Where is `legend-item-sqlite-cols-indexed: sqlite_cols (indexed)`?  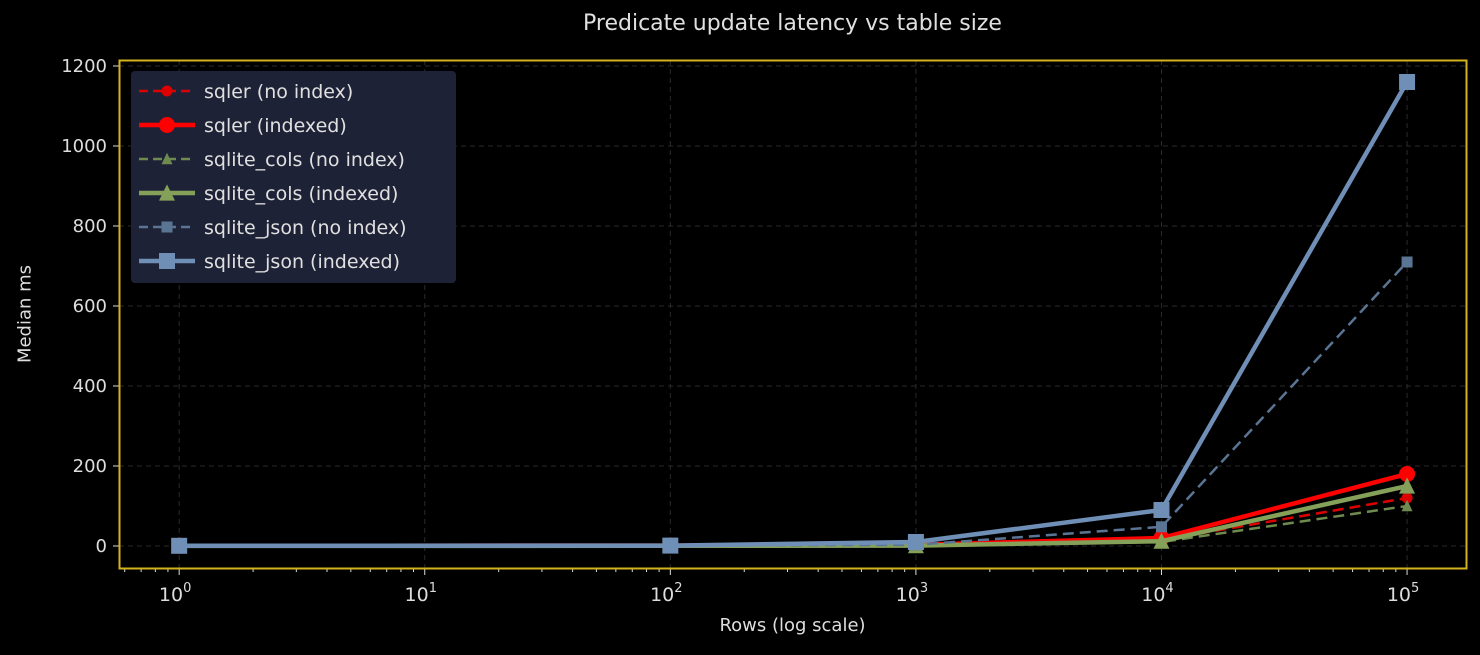
legend-item-sqlite-cols-indexed: sqlite_cols (indexed) is located at coordinates (293, 193).